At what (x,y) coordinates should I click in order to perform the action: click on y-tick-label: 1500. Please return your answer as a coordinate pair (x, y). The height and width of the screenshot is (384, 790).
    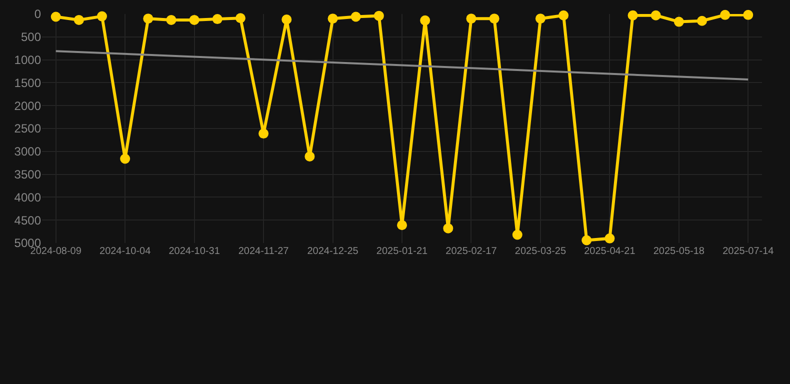
    Looking at the image, I should click on (28, 83).